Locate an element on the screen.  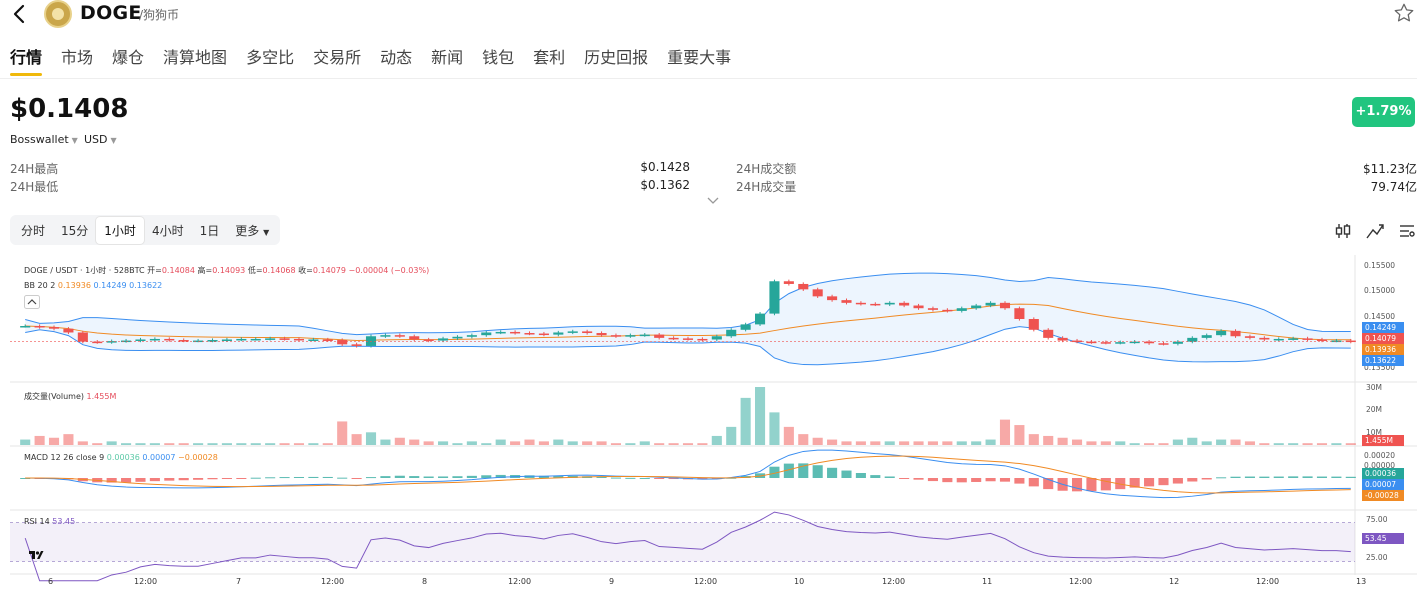
tab-history-returns: 历史回报 is located at coordinates (616, 57).